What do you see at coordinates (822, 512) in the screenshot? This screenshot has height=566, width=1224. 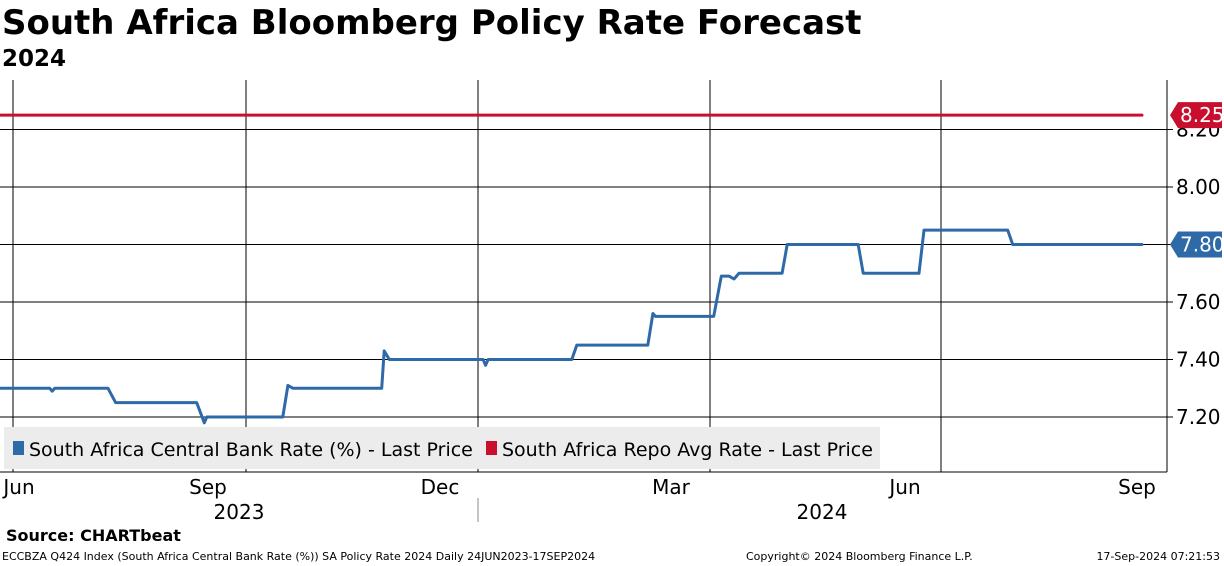 I see `year-label: 2024` at bounding box center [822, 512].